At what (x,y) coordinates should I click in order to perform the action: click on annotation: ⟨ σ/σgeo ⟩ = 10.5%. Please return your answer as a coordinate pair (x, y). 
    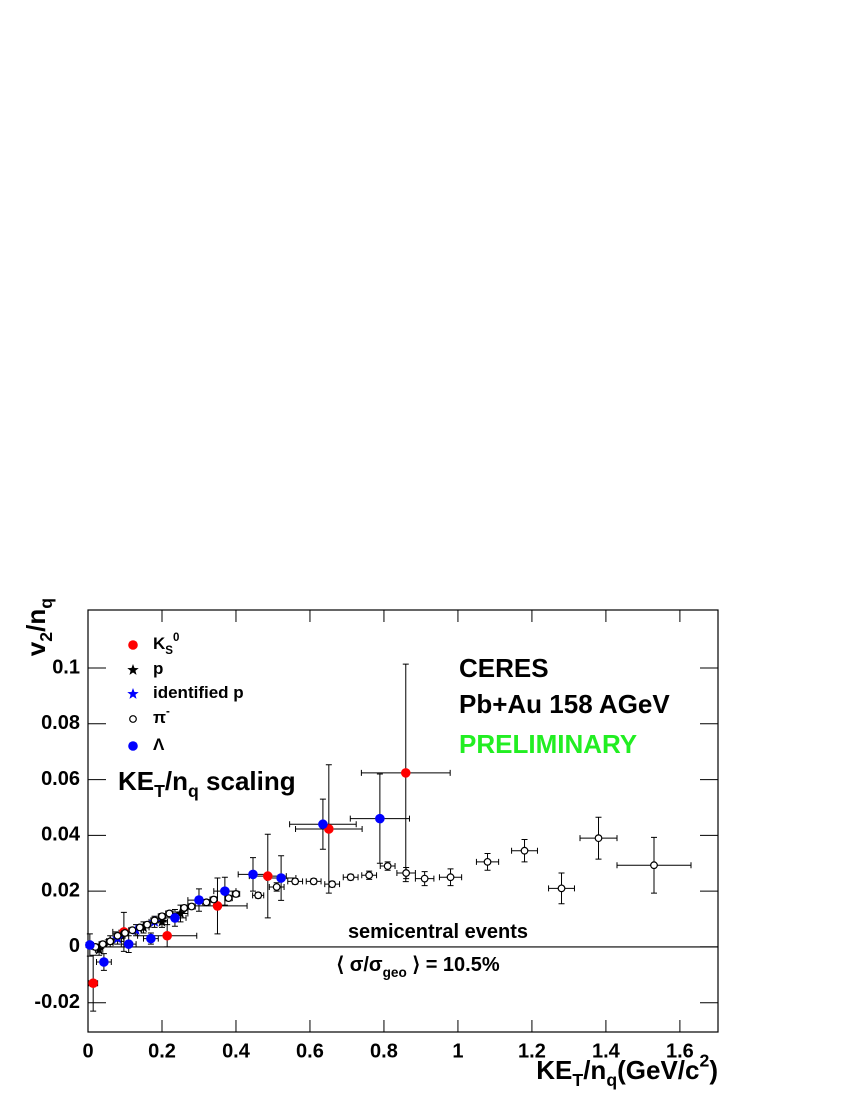
    Looking at the image, I should click on (418, 966).